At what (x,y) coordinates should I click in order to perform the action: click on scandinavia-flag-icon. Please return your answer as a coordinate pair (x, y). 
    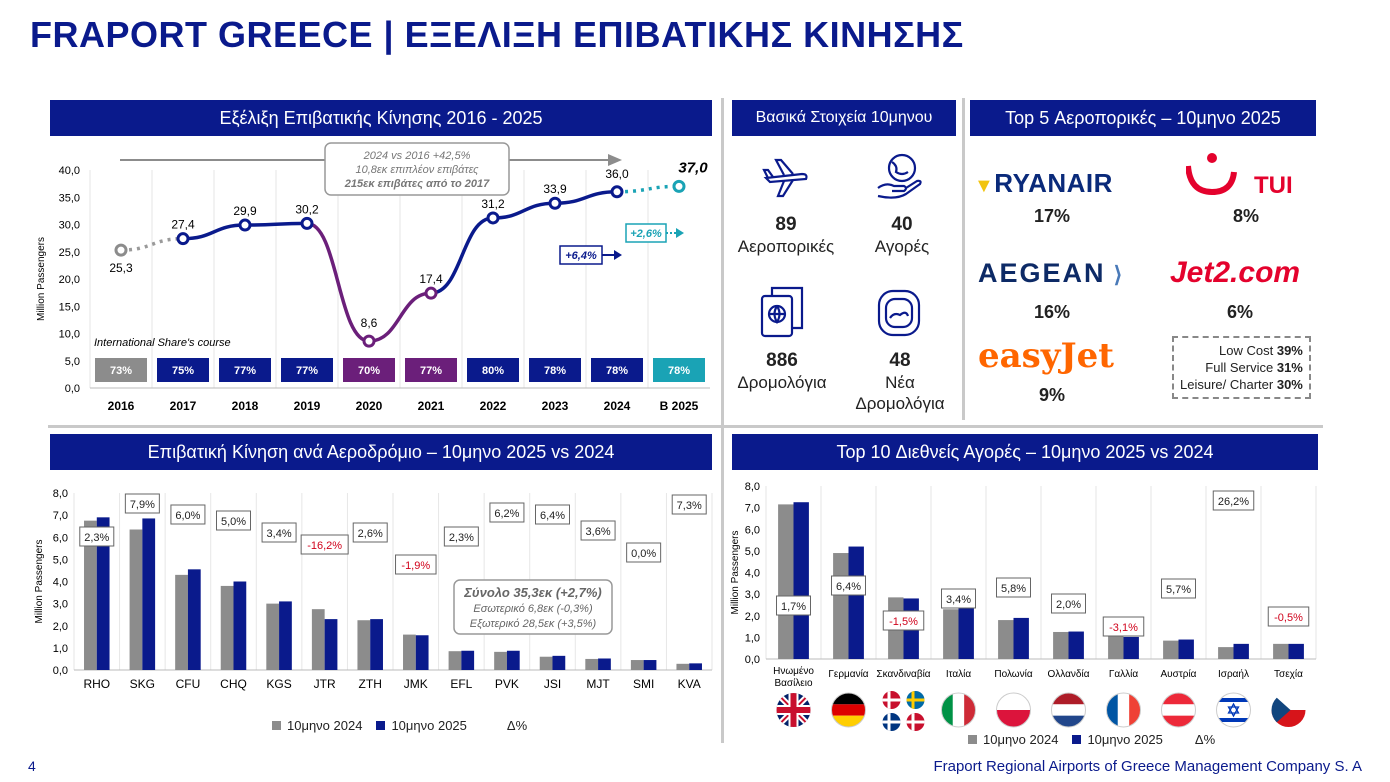
    Looking at the image, I should click on (915, 722).